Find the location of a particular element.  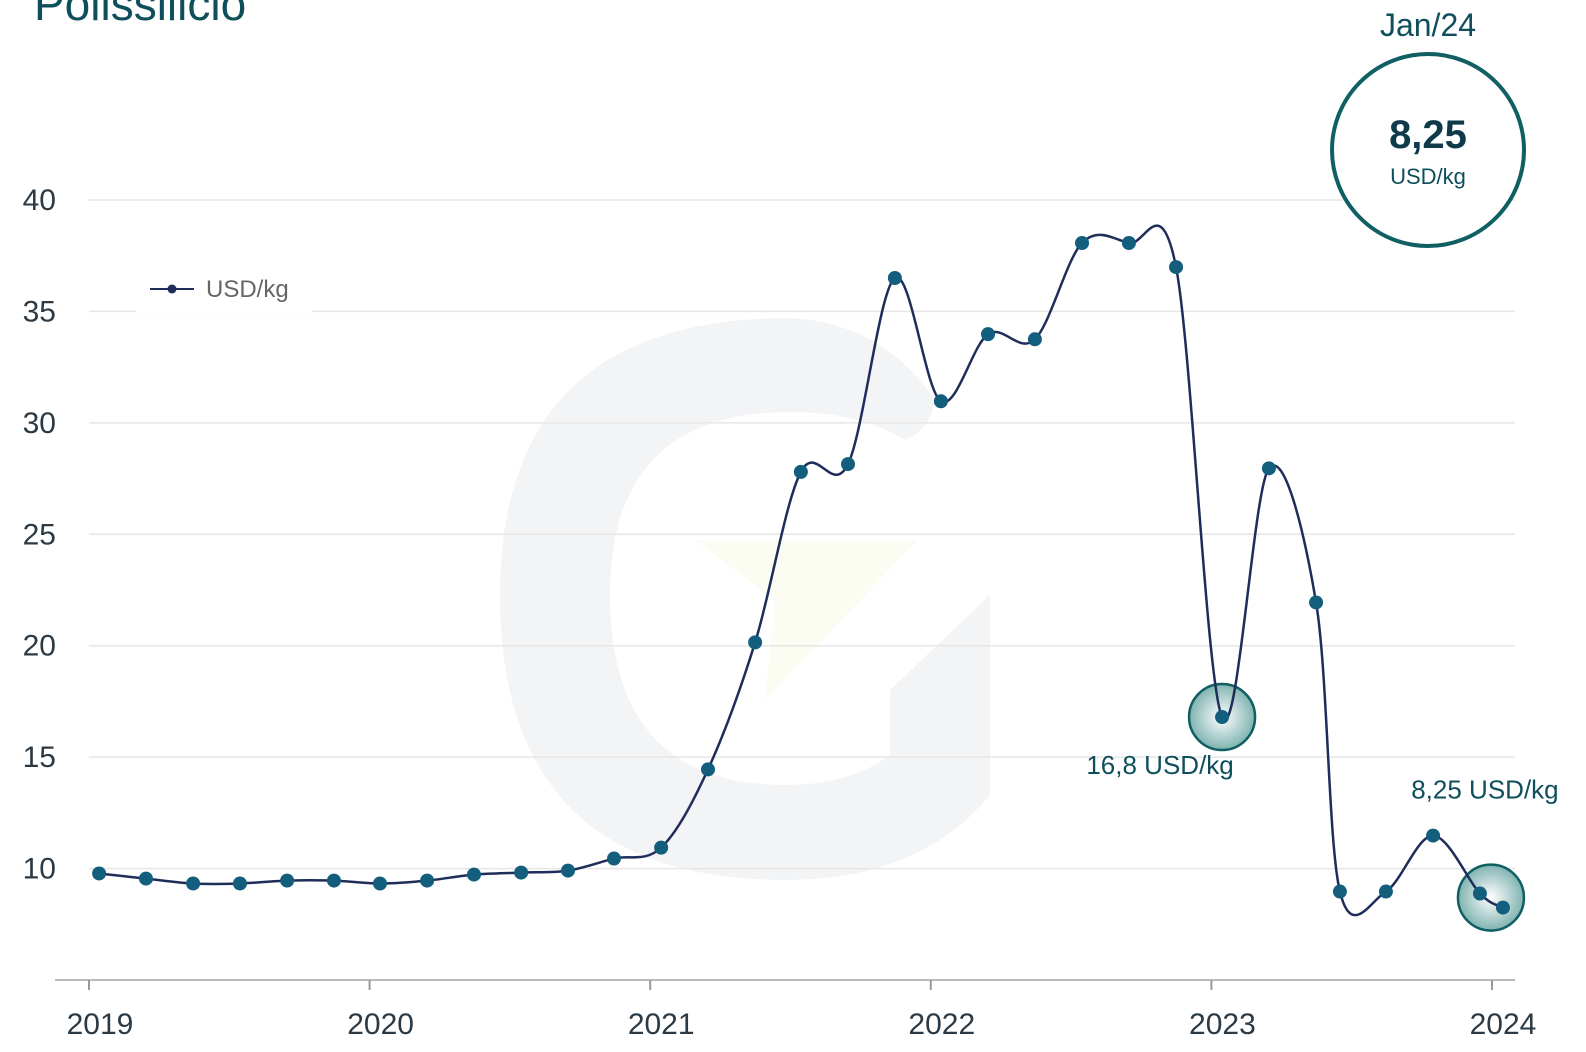

badge-circle is located at coordinates (1428, 150).